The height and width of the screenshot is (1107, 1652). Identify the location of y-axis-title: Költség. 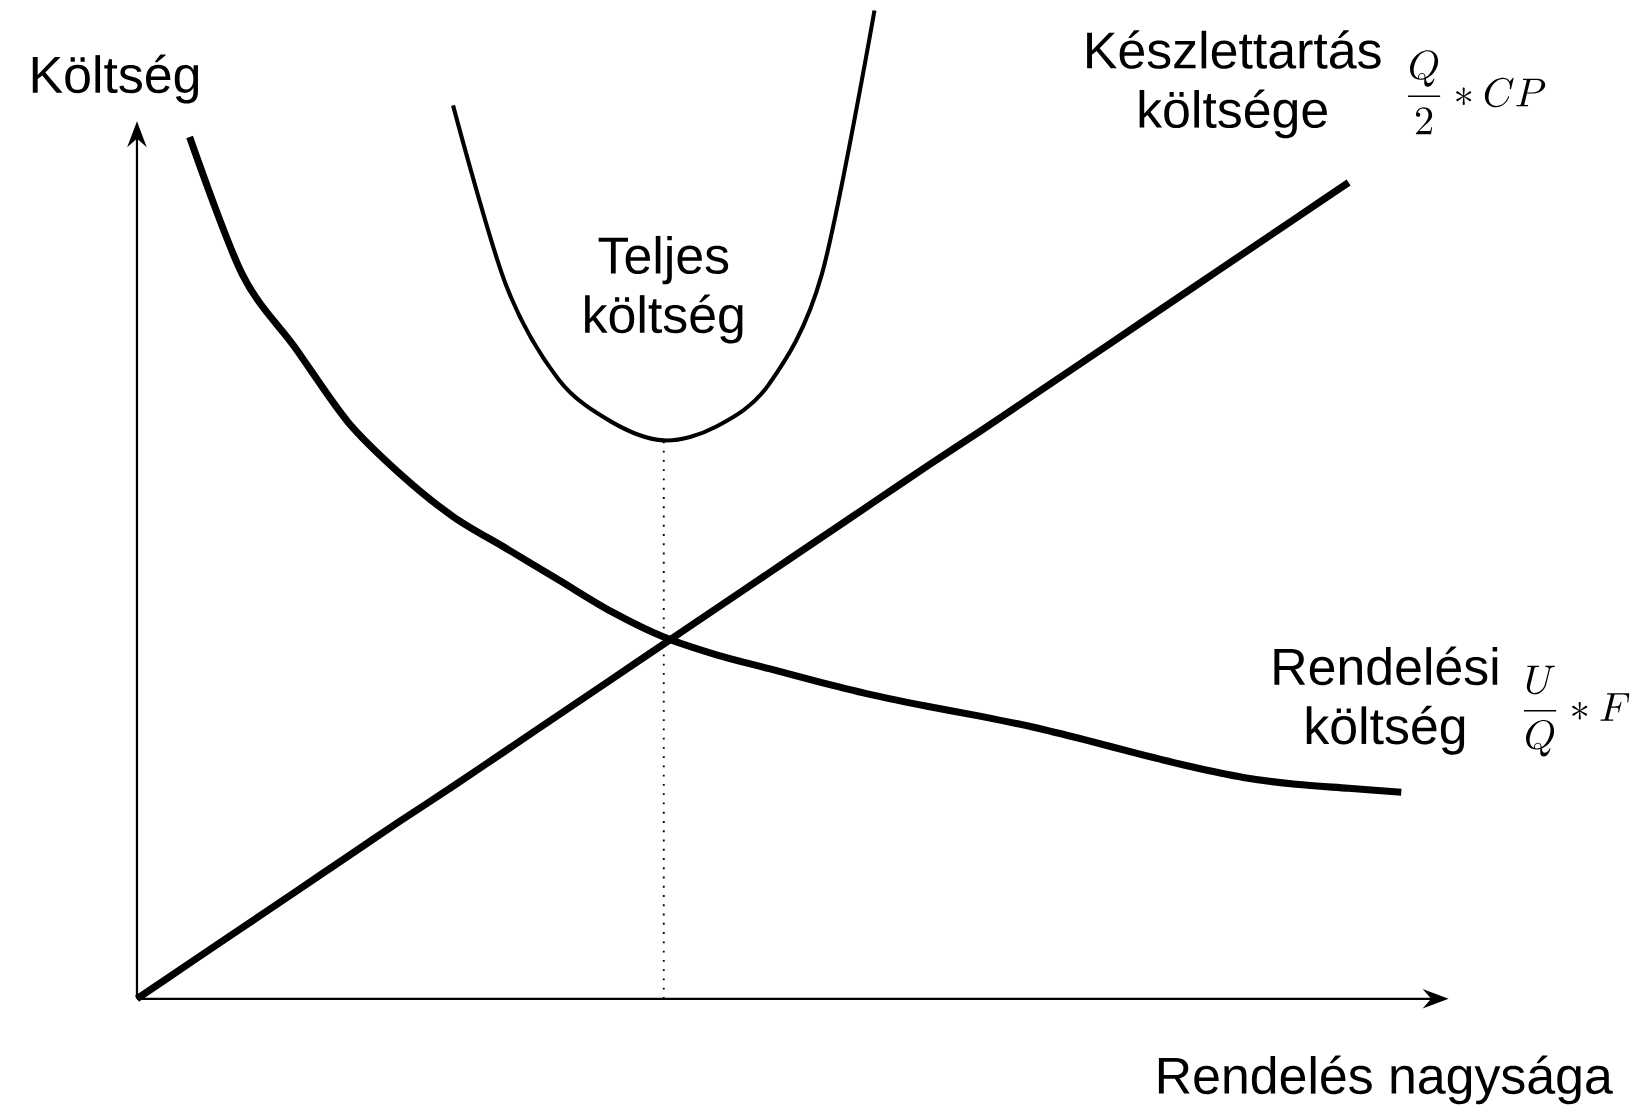
(115, 79).